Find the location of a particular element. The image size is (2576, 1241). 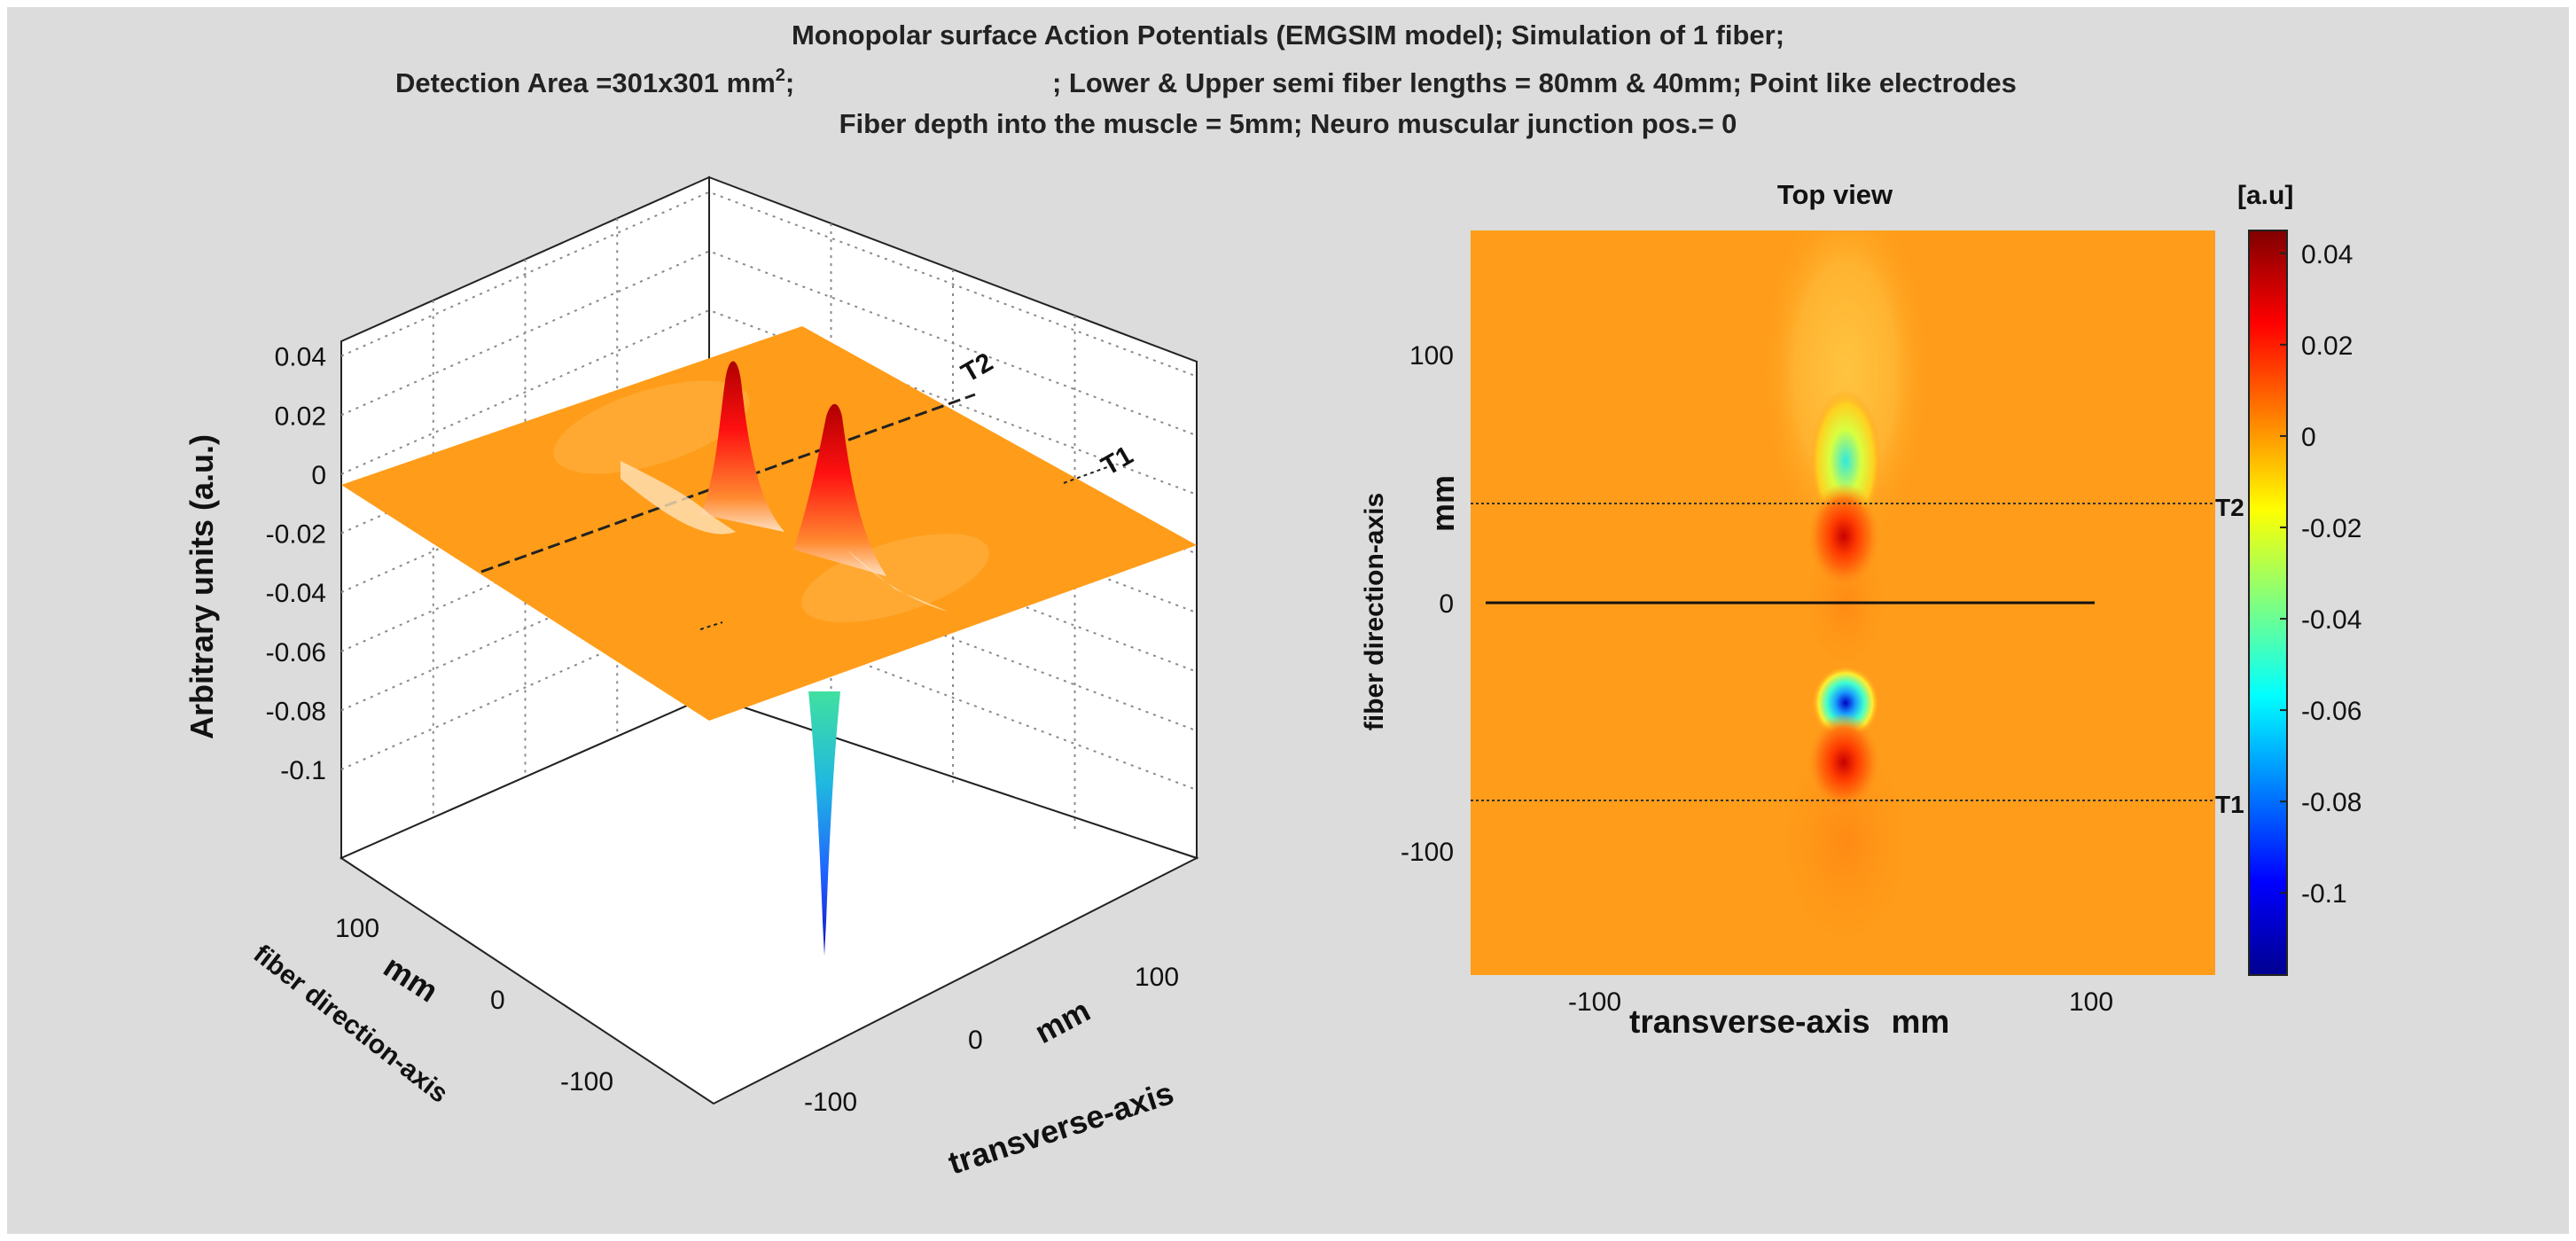

figure-title-line2a: Detection Area =301x301 mm2; is located at coordinates (594, 82).